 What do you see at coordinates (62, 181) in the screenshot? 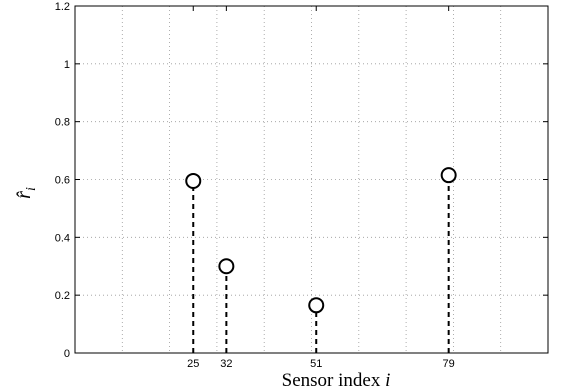
I see `y-tick-label: 0.6` at bounding box center [62, 181].